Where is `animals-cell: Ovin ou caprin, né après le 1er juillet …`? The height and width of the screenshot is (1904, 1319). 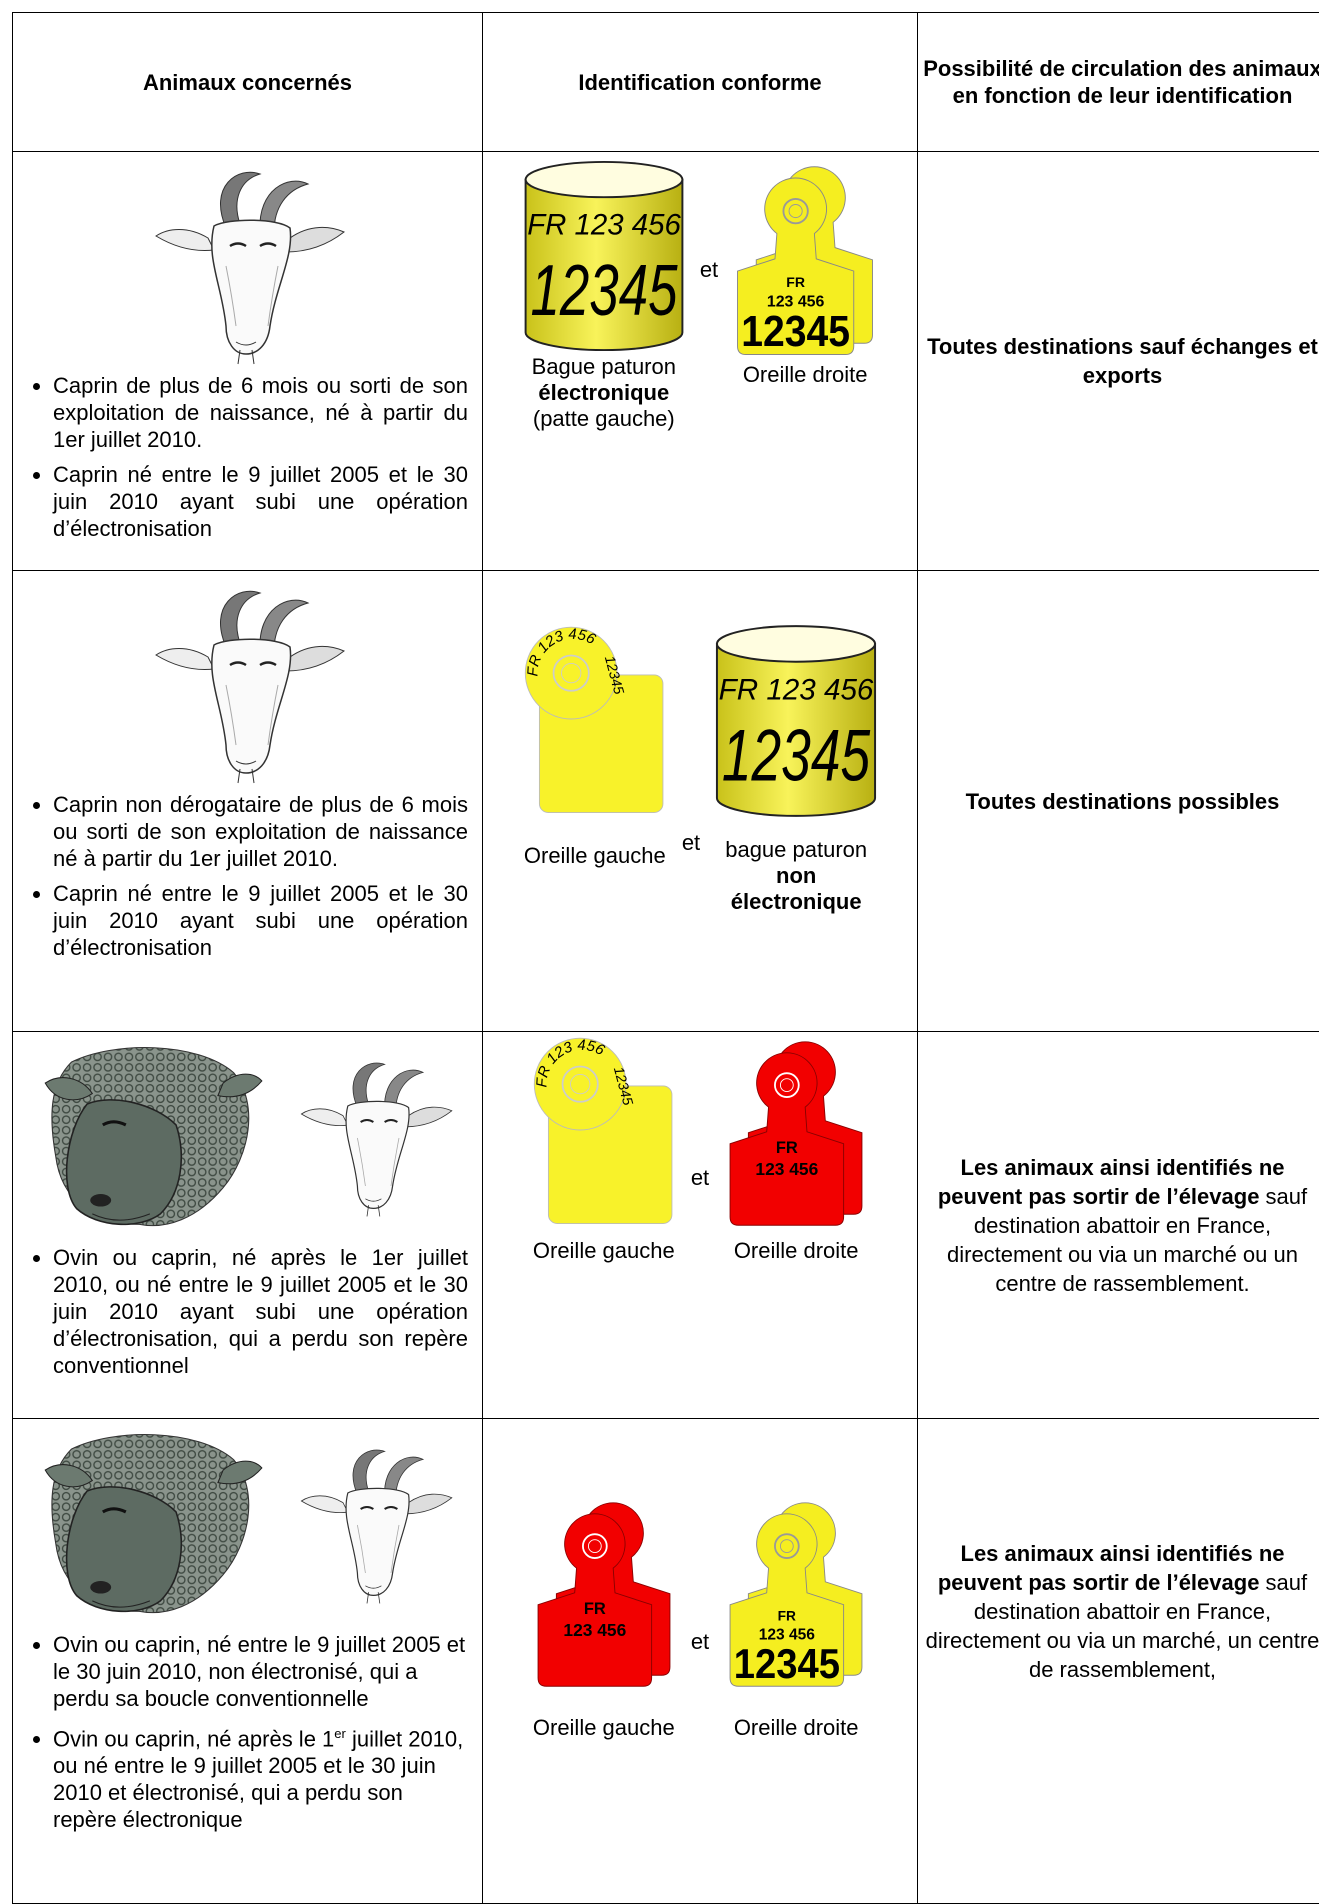 animals-cell: Ovin ou caprin, né après le 1er juillet … is located at coordinates (247, 1225).